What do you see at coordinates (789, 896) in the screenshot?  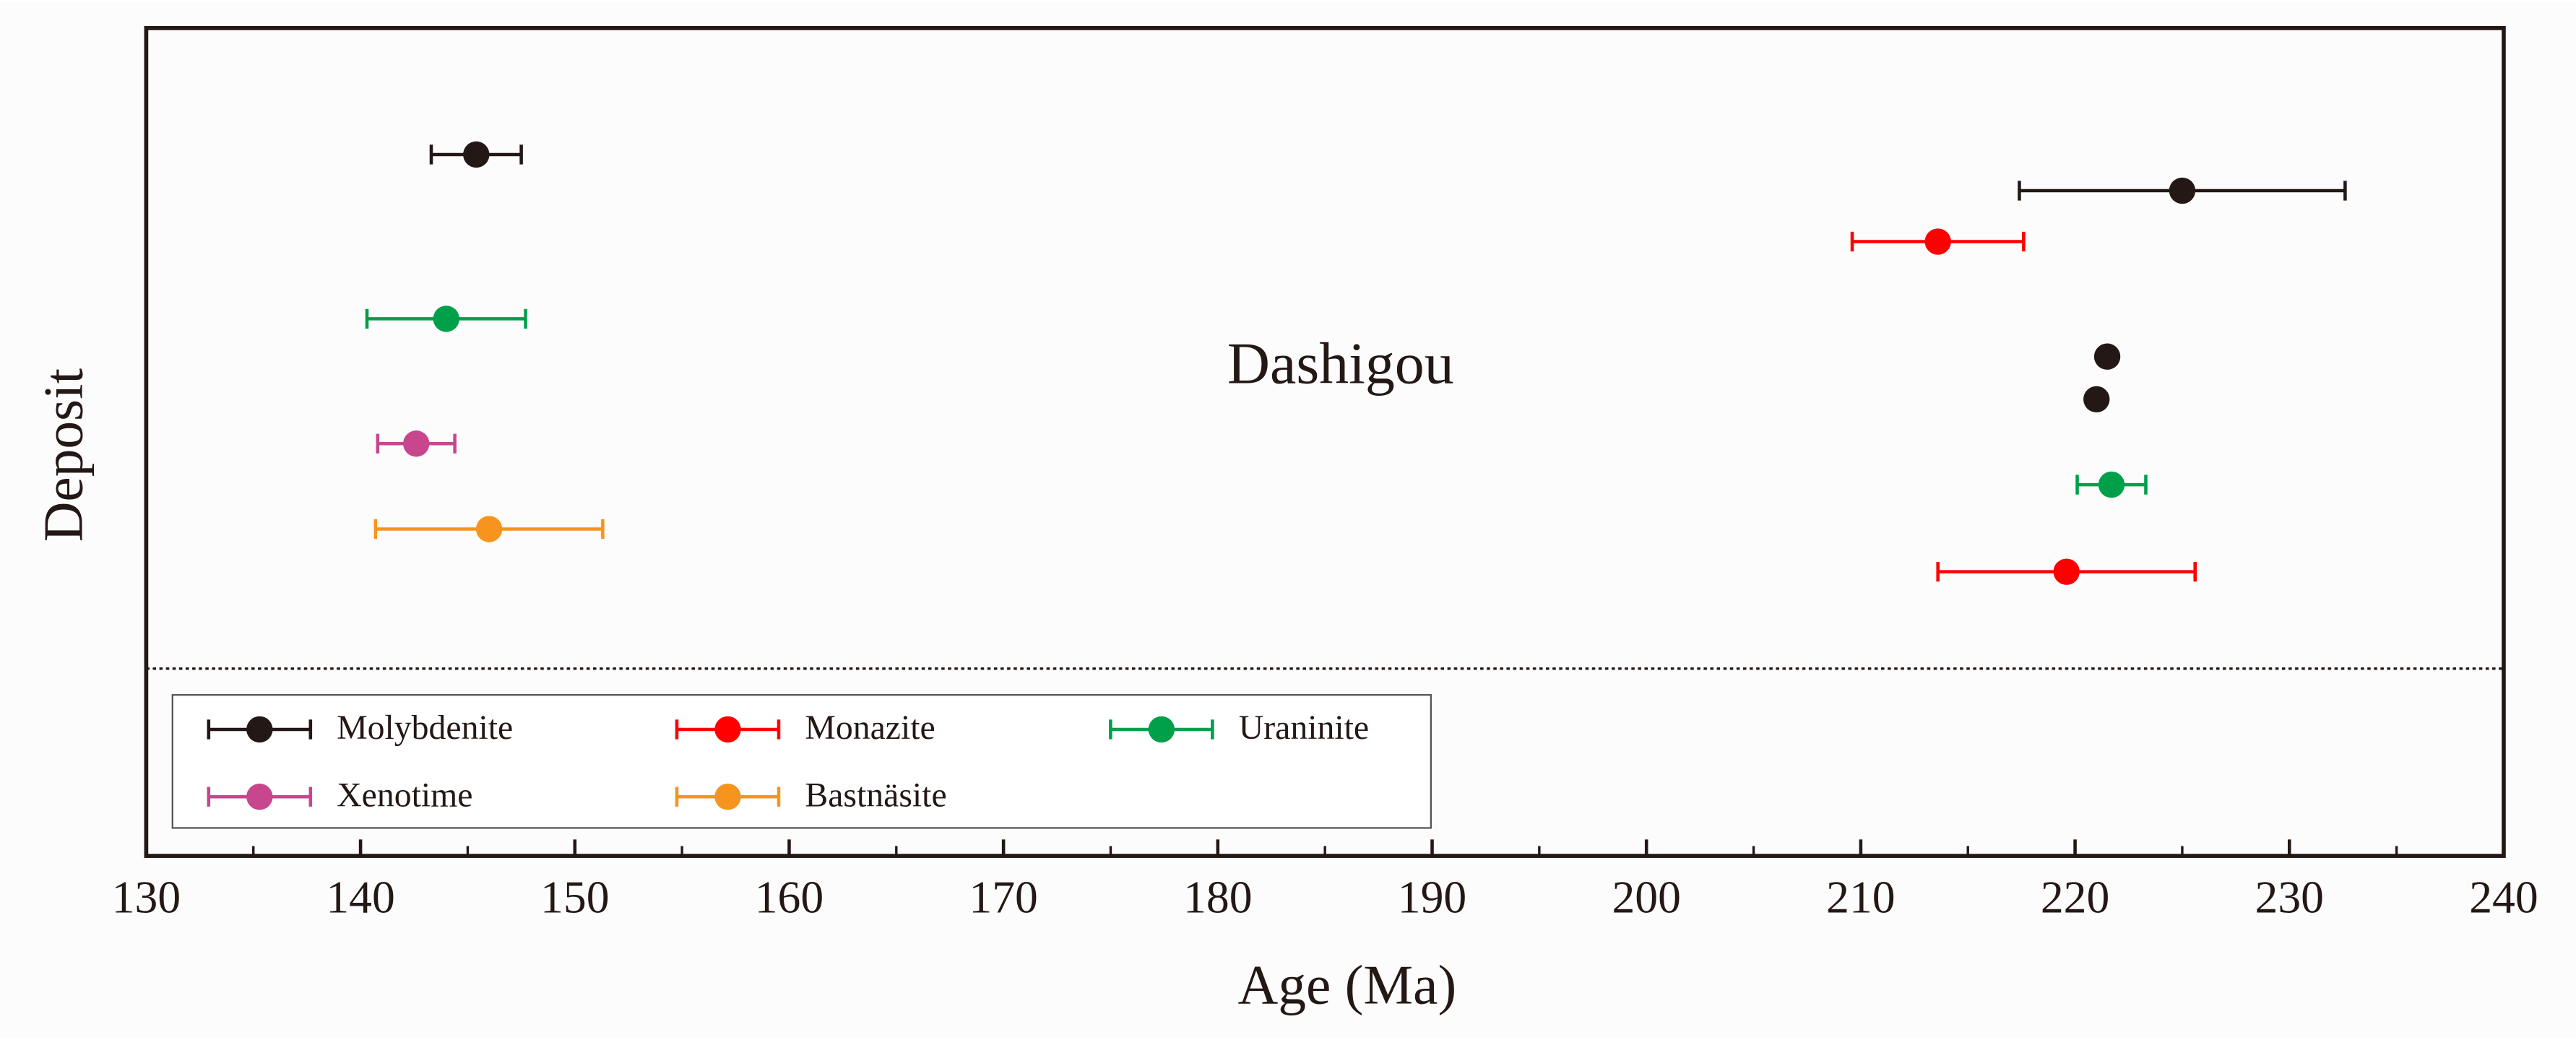 I see `x-tick-label: 160` at bounding box center [789, 896].